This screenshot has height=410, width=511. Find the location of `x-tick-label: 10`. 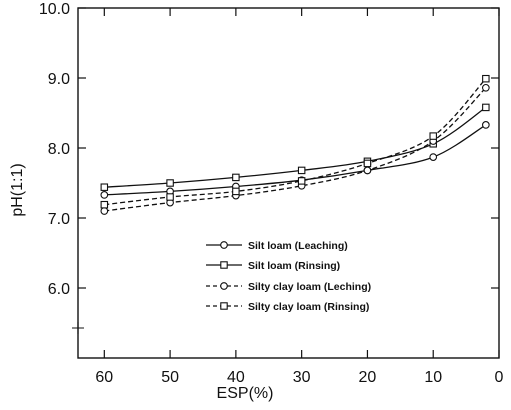

x-tick-label: 10 is located at coordinates (433, 377).